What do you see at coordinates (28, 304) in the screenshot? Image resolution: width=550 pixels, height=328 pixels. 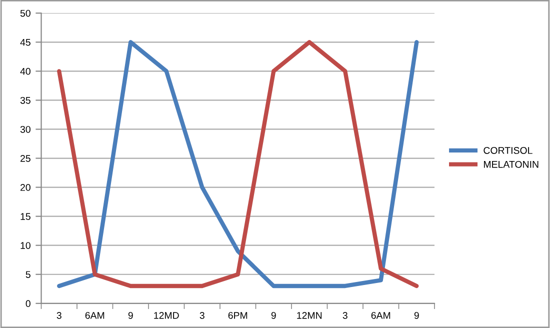 I see `y-tick-label: 0` at bounding box center [28, 304].